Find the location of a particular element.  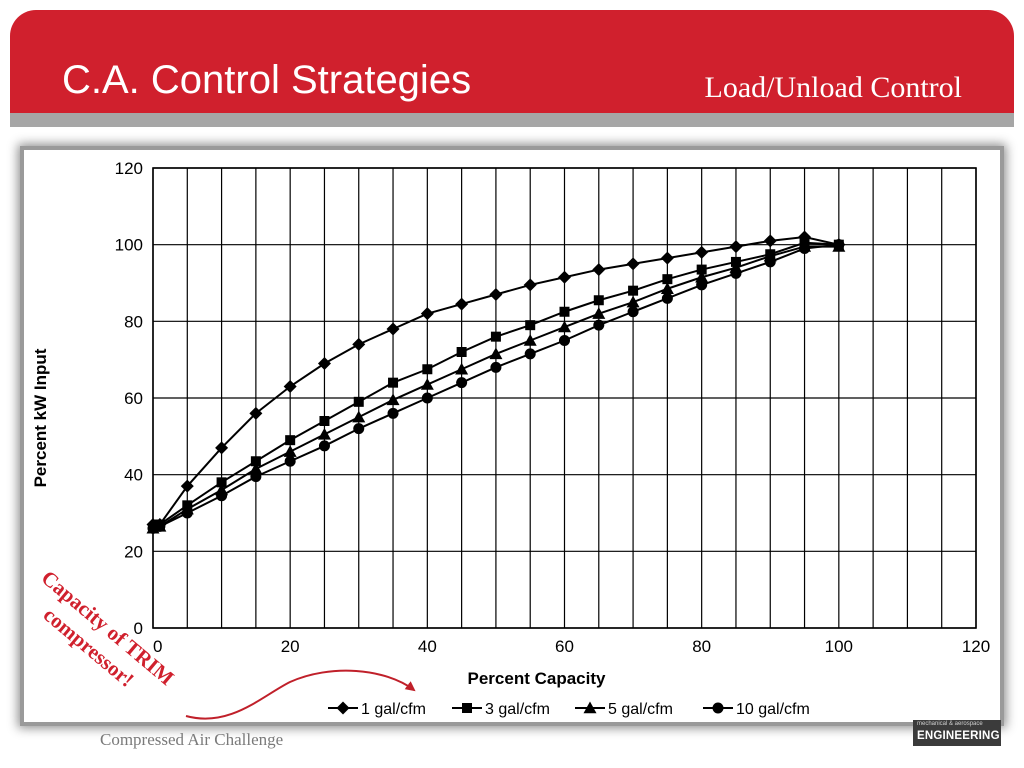

legend-item: 3 gal/cfm is located at coordinates (501, 709).